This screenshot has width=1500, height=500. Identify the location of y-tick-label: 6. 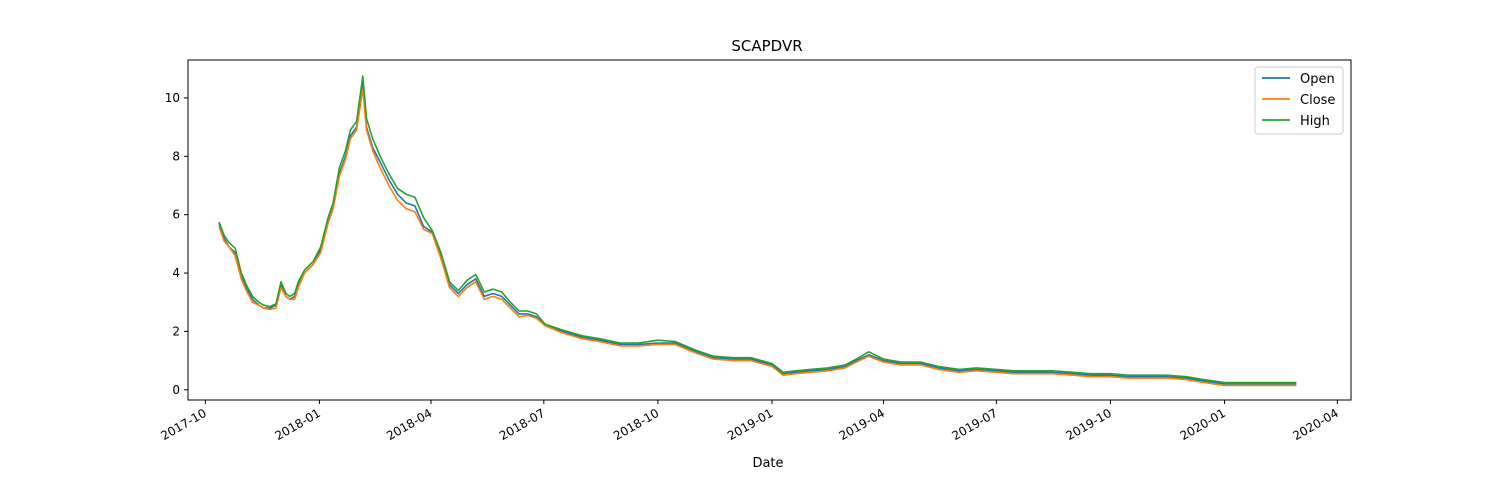
(176, 215).